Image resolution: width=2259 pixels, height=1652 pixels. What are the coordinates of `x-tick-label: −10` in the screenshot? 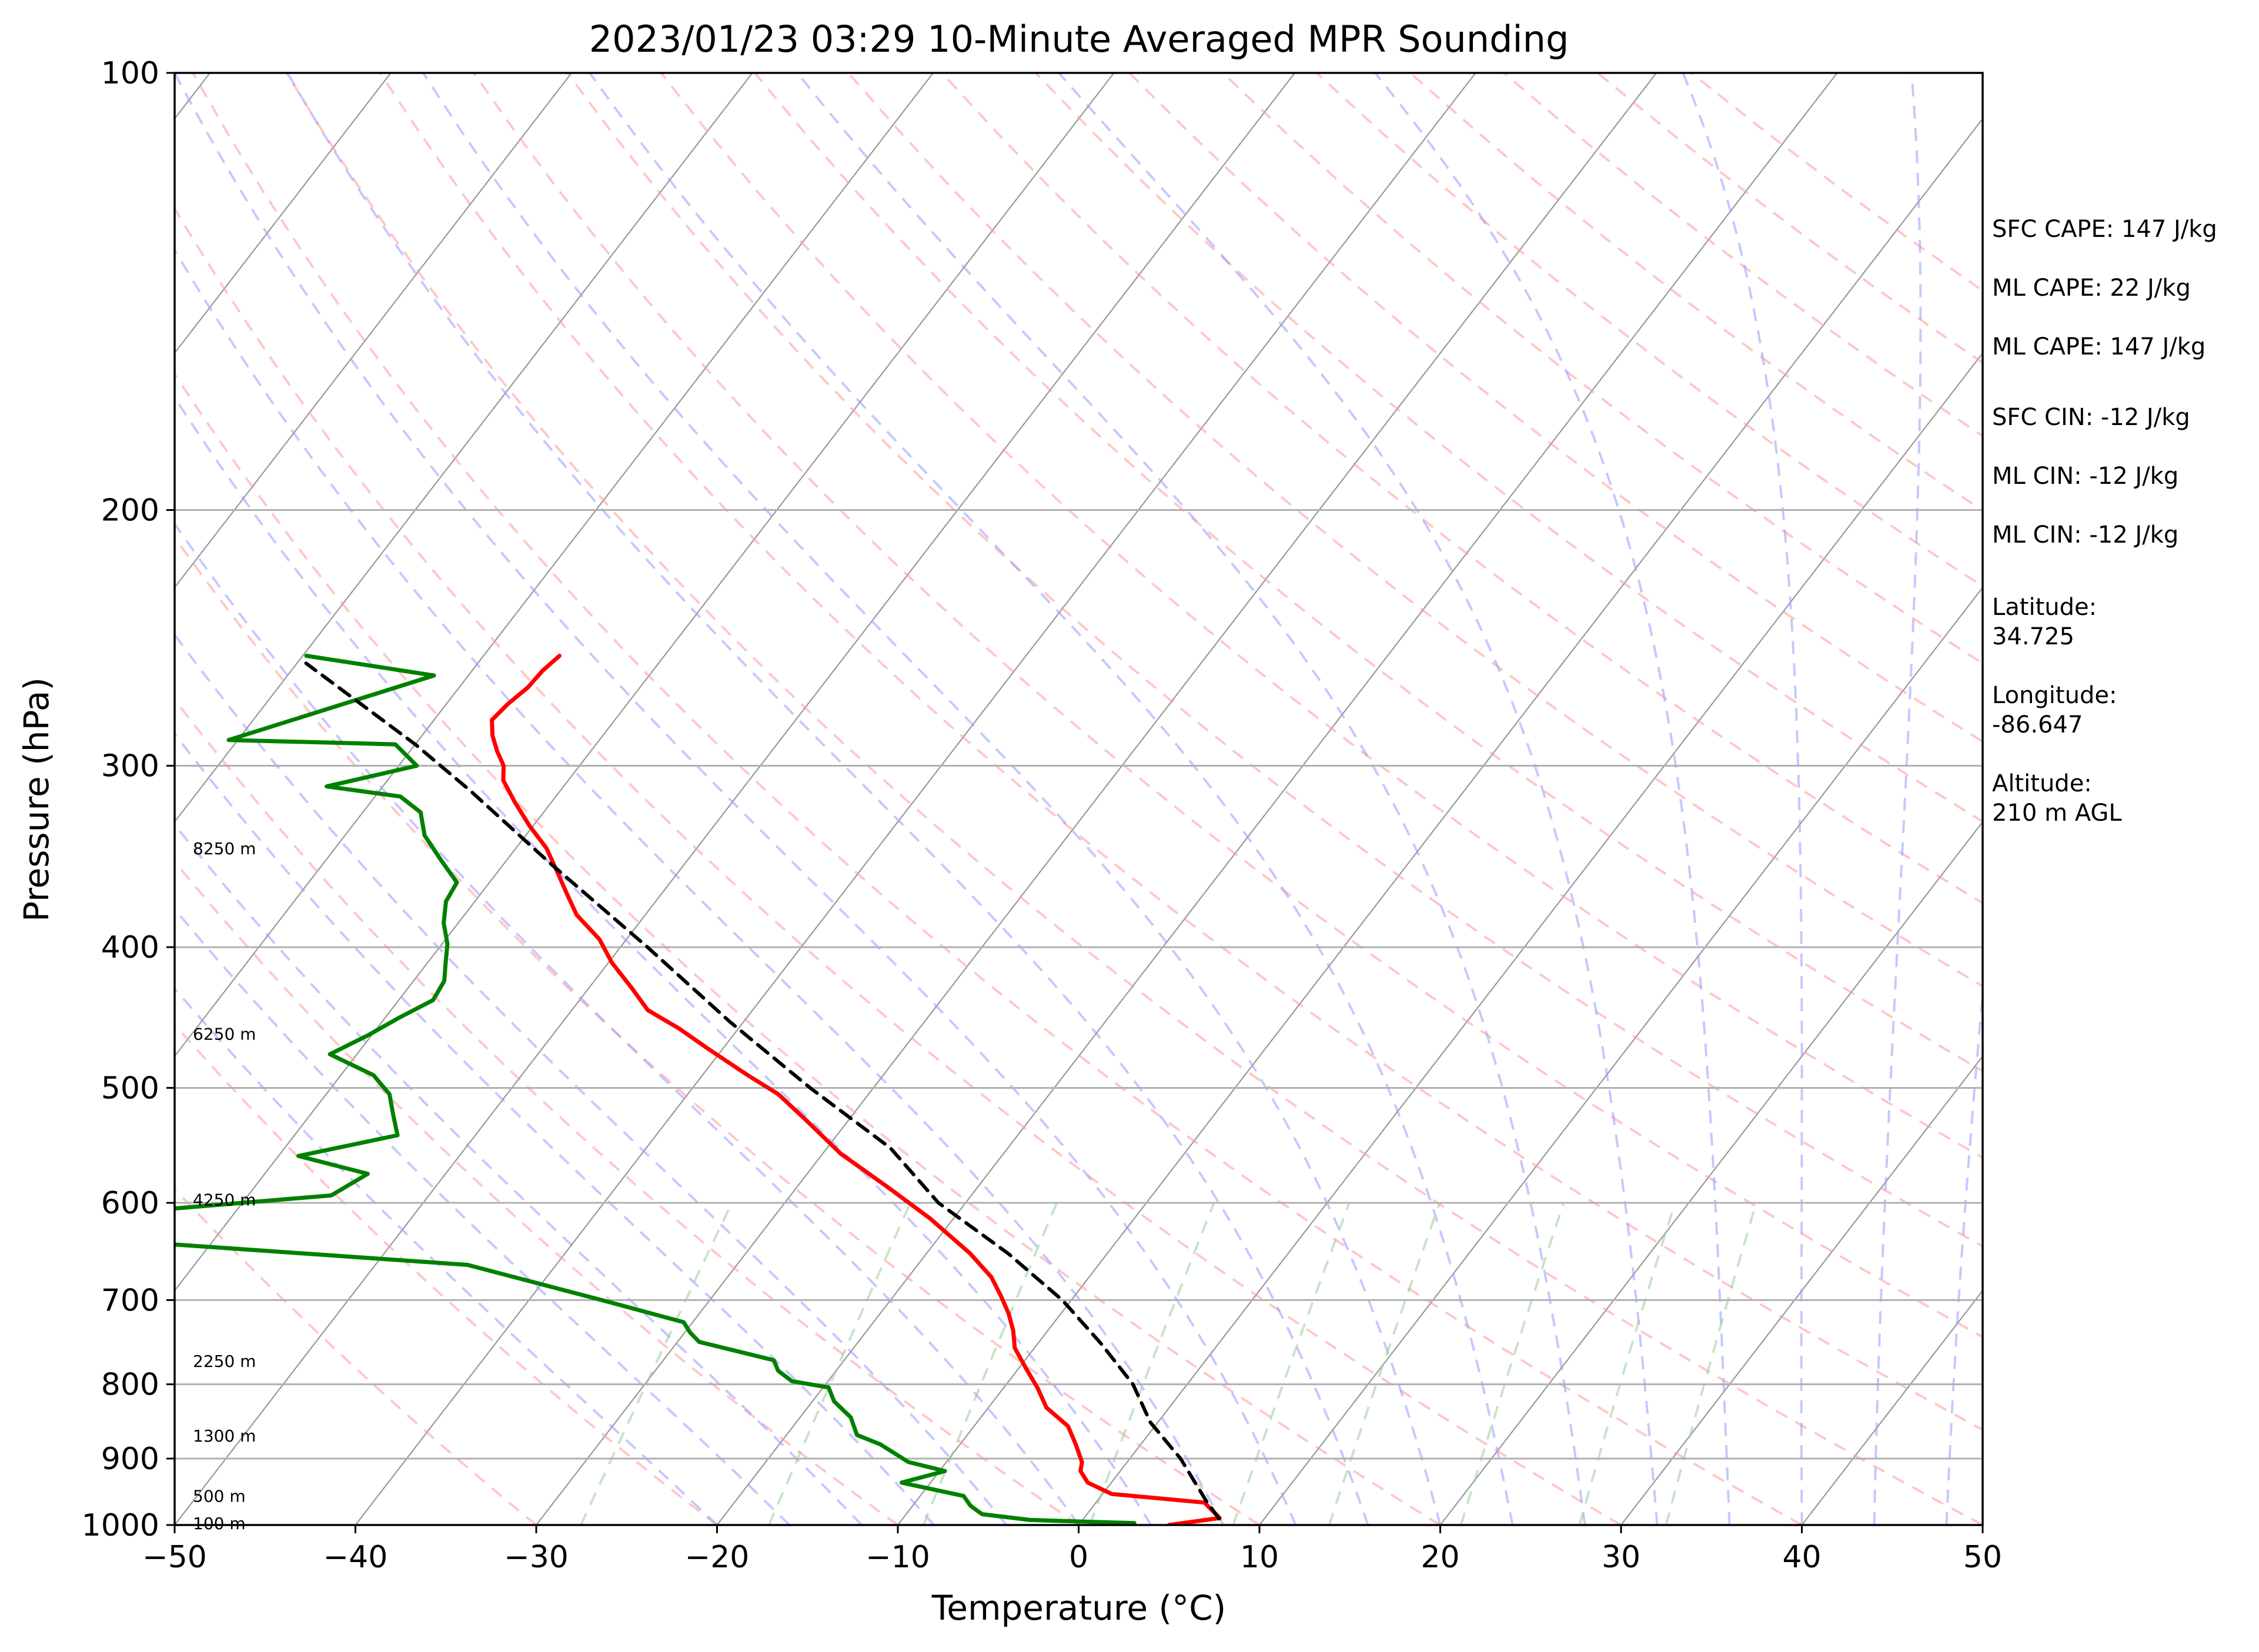 It's located at (897, 1558).